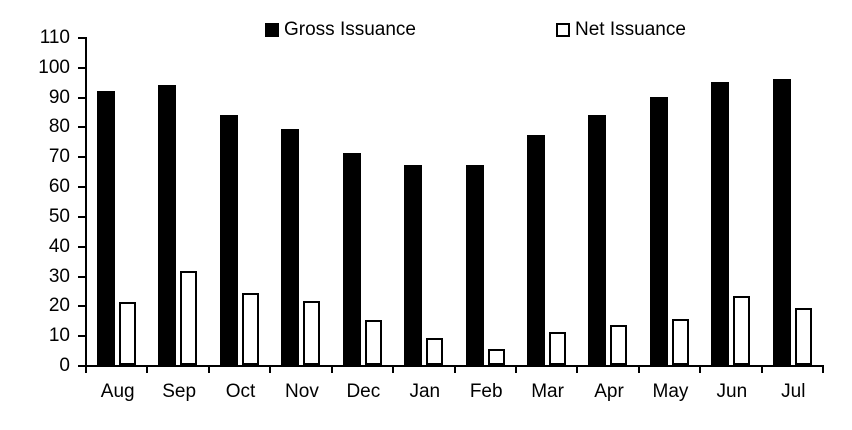  I want to click on y-tick-label: 40, so click(59, 246).